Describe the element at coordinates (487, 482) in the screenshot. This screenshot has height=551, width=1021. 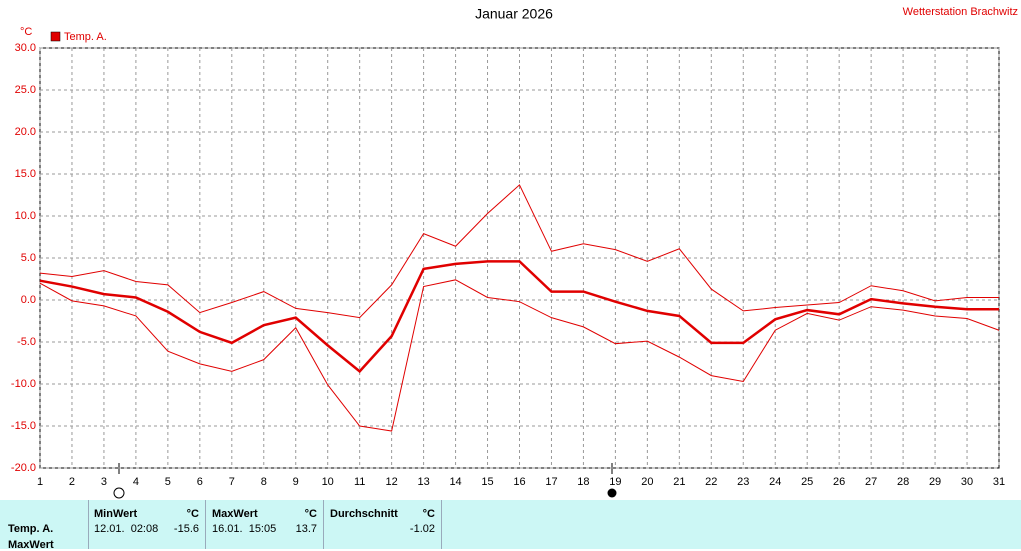
I see `x-tick-label: 15` at that location.